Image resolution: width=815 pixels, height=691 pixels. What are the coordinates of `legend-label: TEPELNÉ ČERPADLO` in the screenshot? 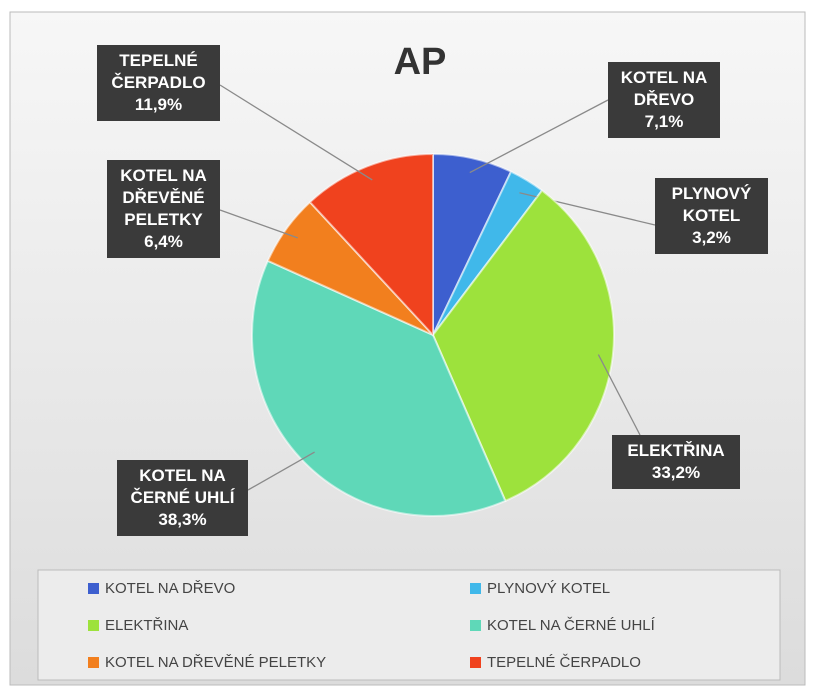 It's located at (564, 662).